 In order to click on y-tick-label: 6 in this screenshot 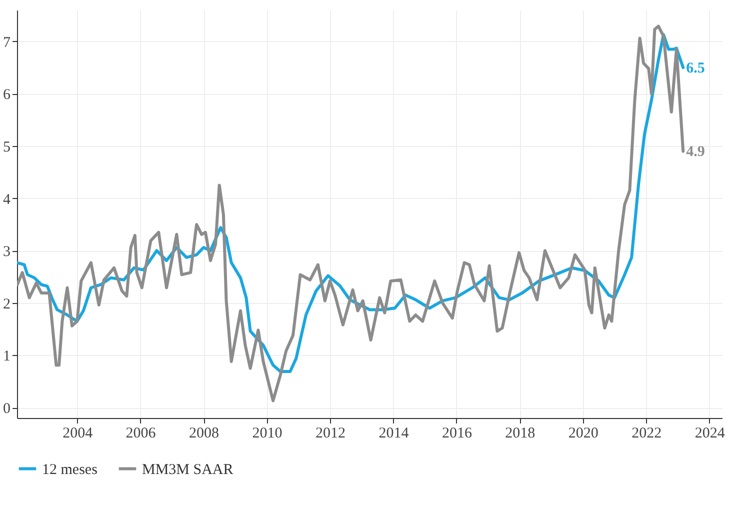, I will do `click(7, 95)`.